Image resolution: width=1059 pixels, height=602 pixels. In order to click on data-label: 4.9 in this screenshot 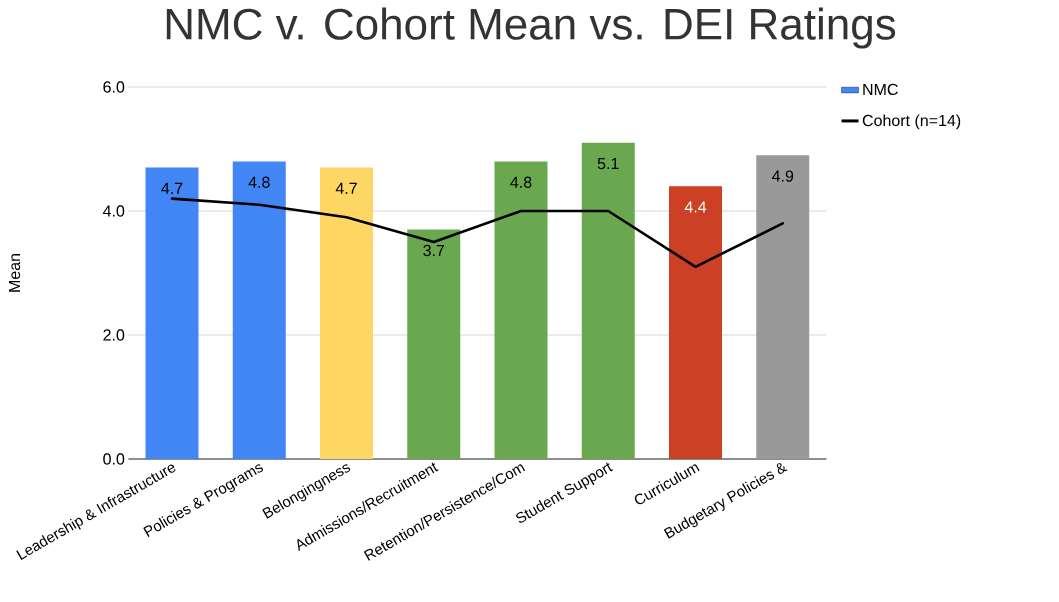, I will do `click(783, 176)`.